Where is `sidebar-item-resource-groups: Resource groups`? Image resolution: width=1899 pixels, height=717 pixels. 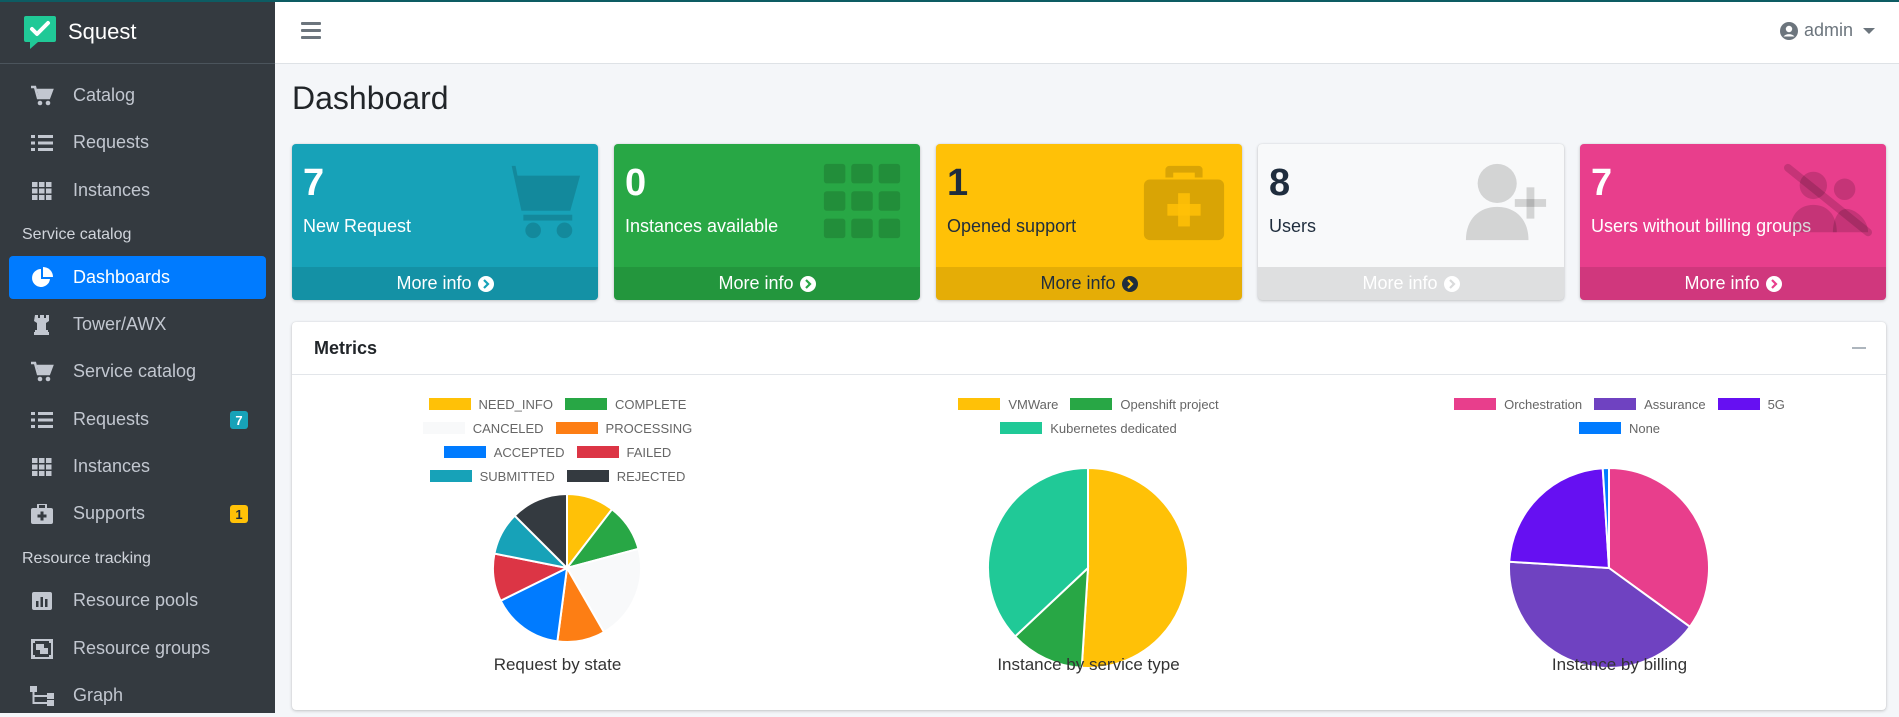
sidebar-item-resource-groups: Resource groups is located at coordinates (137, 648).